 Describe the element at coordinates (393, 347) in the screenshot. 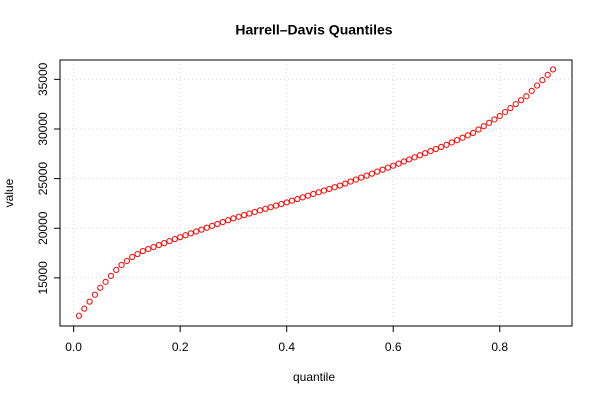

I see `x-tick-label: 0.6` at that location.